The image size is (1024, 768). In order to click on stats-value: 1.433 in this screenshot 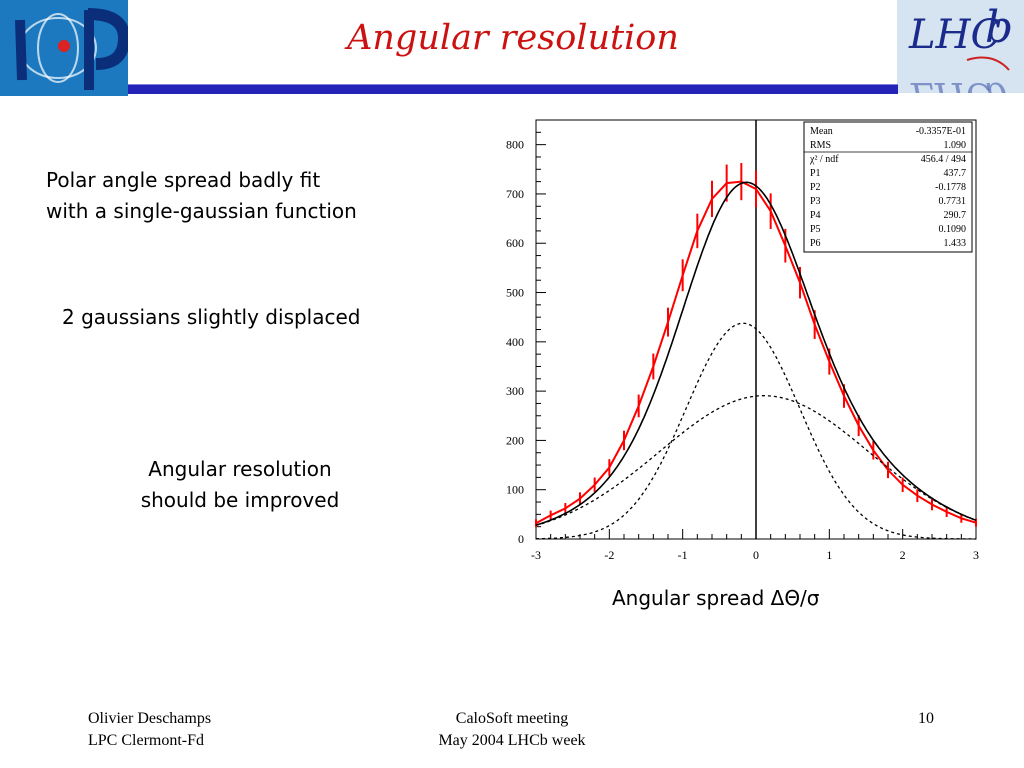, I will do `click(955, 243)`.